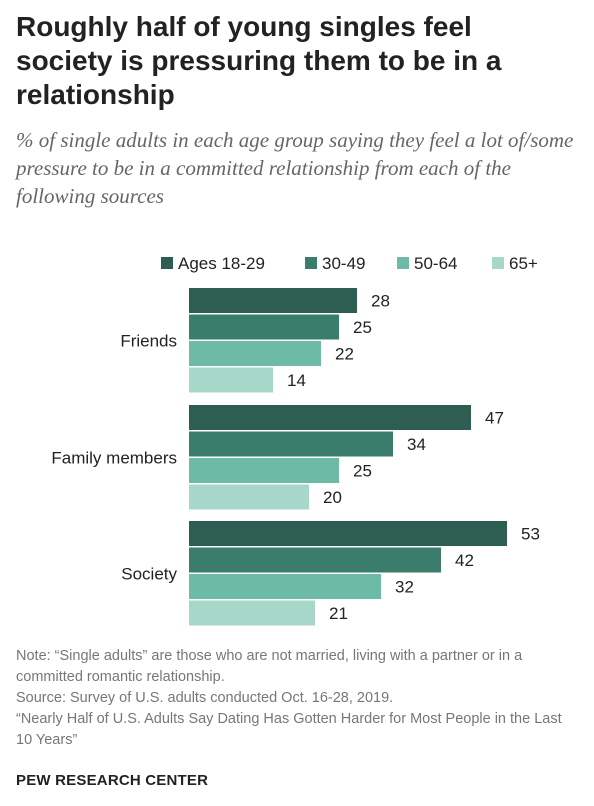 This screenshot has width=594, height=806. Describe the element at coordinates (112, 780) in the screenshot. I see `brand-logo-text: PEW RESEARCH CENTER` at that location.